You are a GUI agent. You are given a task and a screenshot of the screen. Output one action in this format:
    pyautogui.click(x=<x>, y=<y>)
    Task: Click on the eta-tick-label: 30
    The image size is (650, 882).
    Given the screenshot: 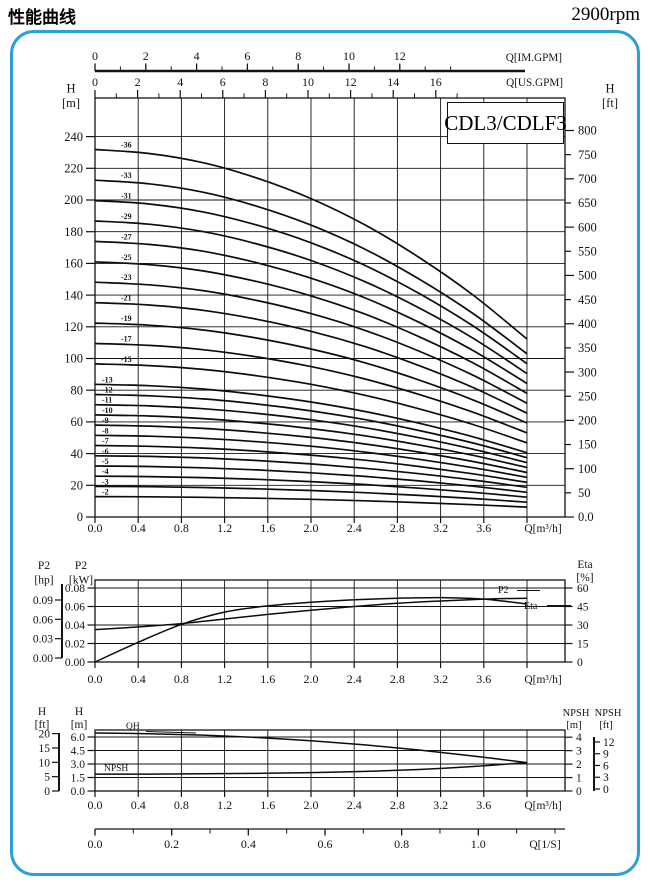 What is the action you would take?
    pyautogui.click(x=583, y=626)
    